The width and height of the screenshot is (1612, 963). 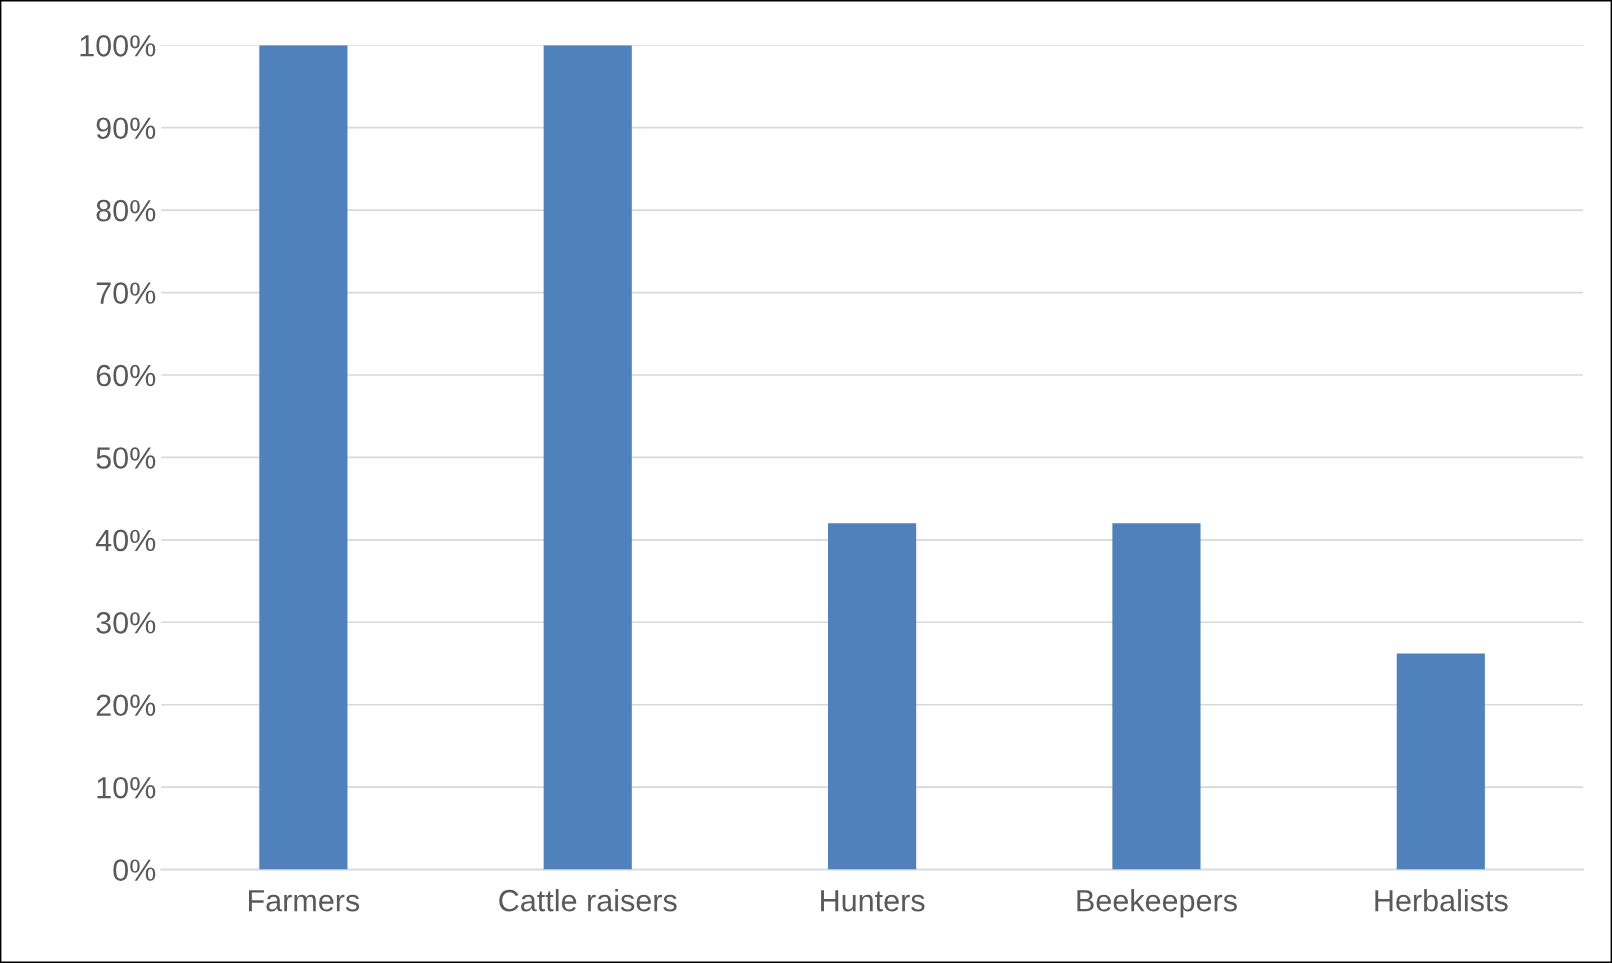 What do you see at coordinates (126, 787) in the screenshot?
I see `y-tick-label: 10%` at bounding box center [126, 787].